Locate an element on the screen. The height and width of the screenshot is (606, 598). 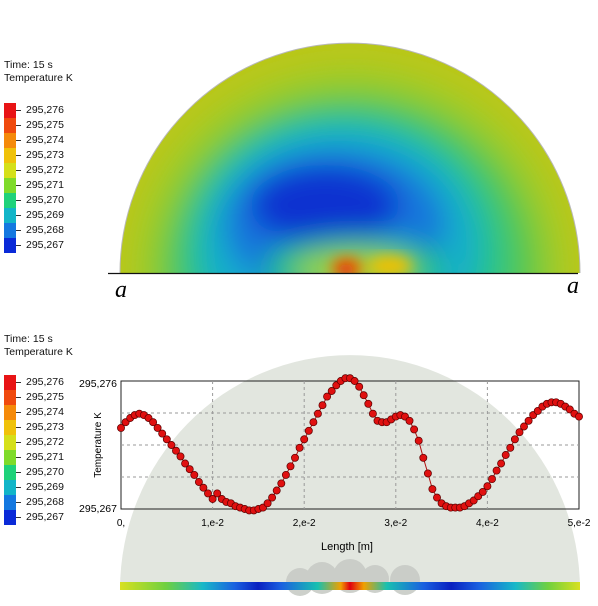
legend-value: 295,272 is located at coordinates (45, 442).